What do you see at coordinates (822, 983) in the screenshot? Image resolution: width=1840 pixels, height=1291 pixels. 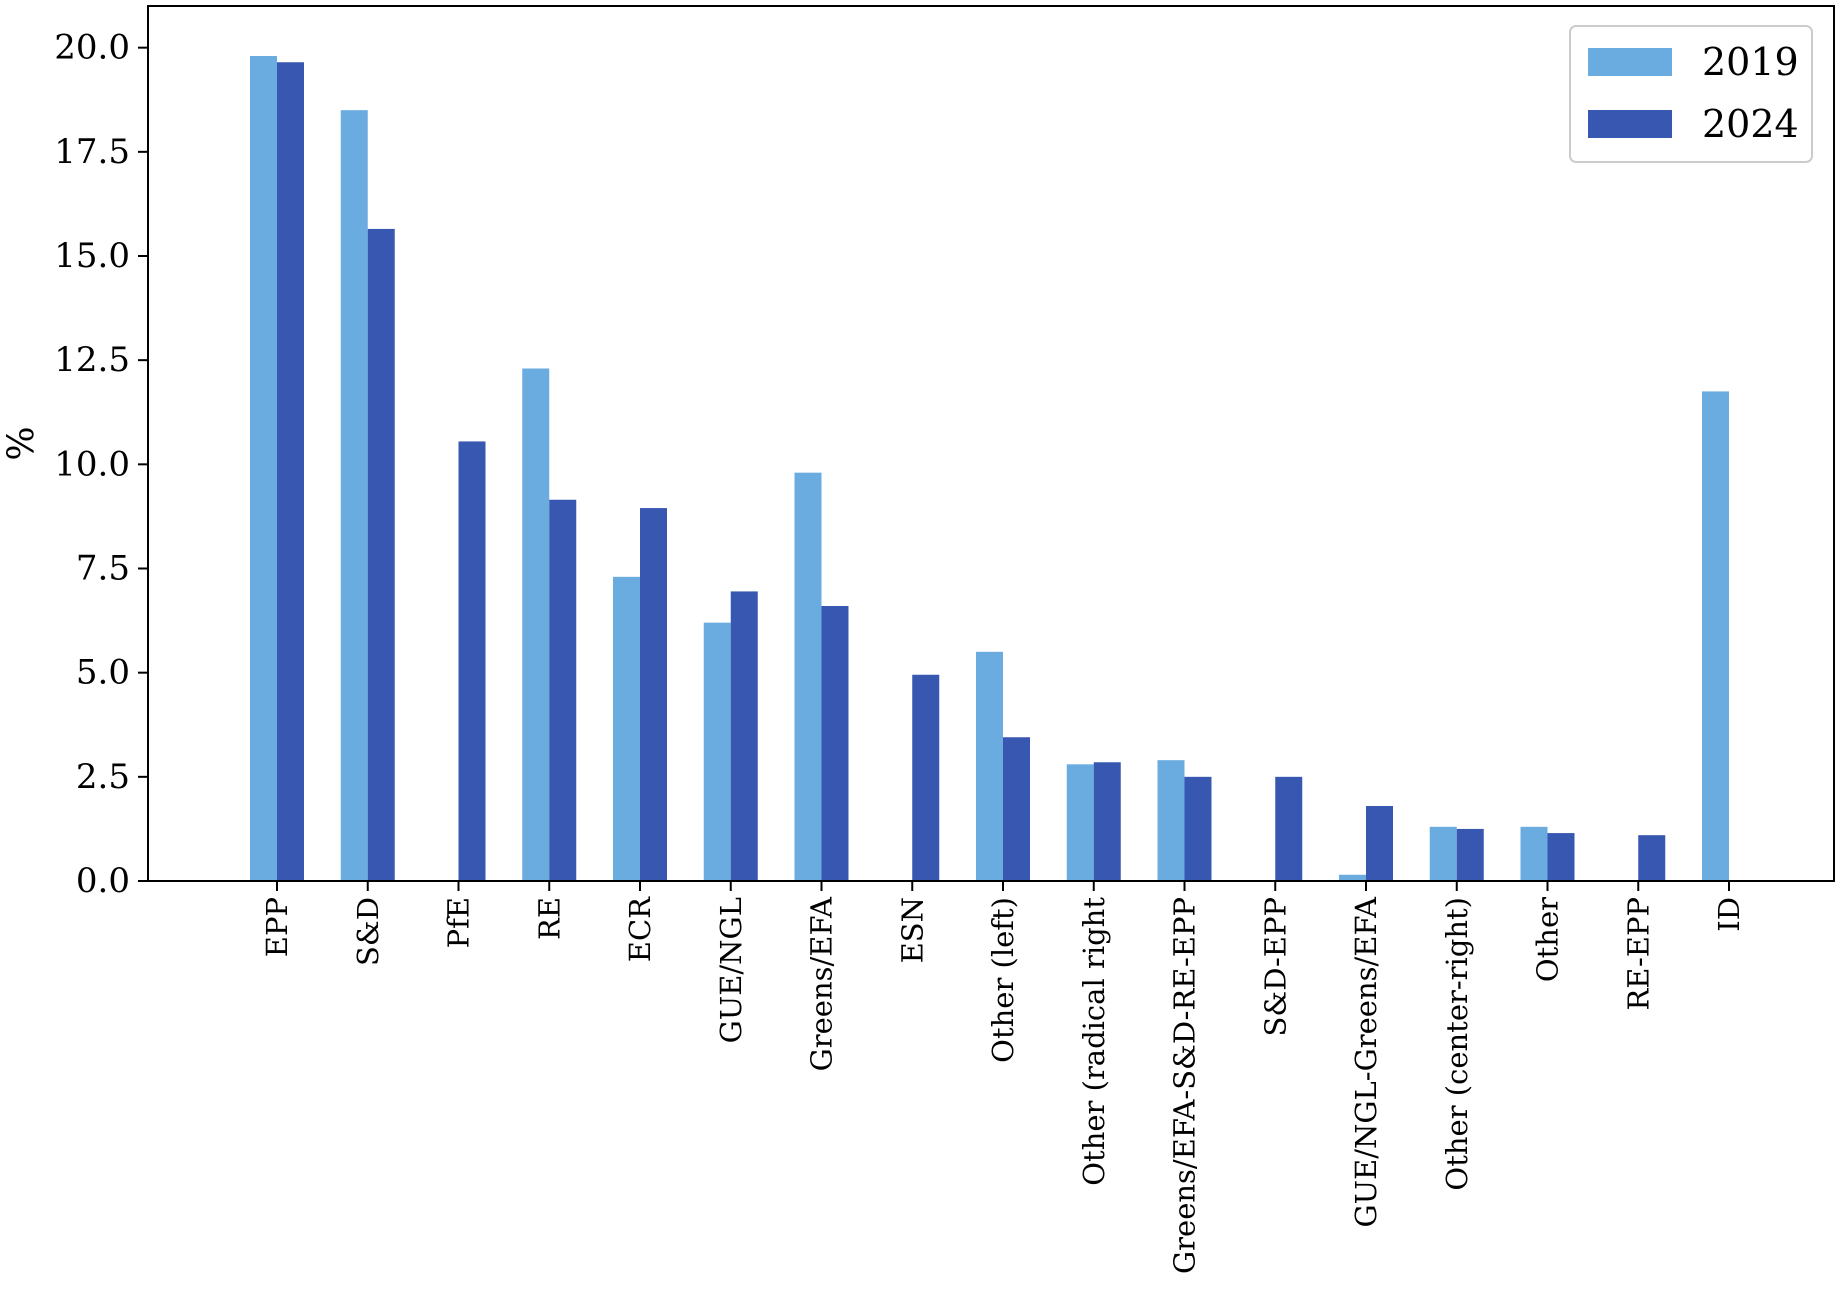 I see `x-tick-label: Greens/EFA` at bounding box center [822, 983].